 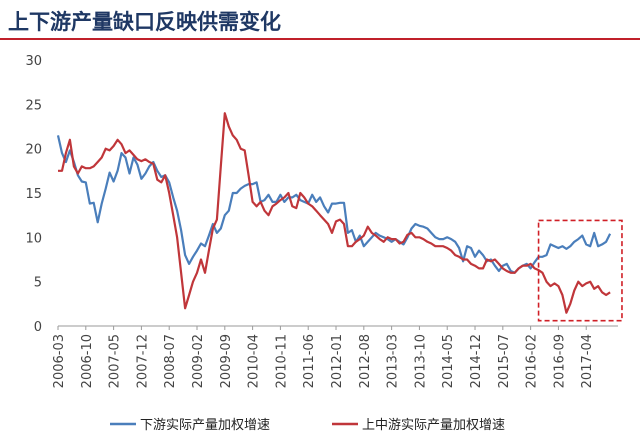 I want to click on x-tick-label: 2017-04, so click(x=587, y=361).